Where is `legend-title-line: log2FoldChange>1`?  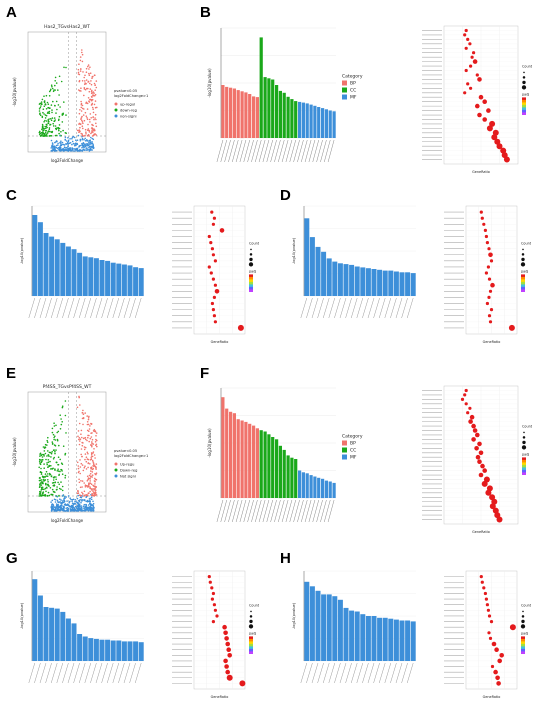
legend-title-line: log2FoldChange>1 is located at coordinates (131, 96).